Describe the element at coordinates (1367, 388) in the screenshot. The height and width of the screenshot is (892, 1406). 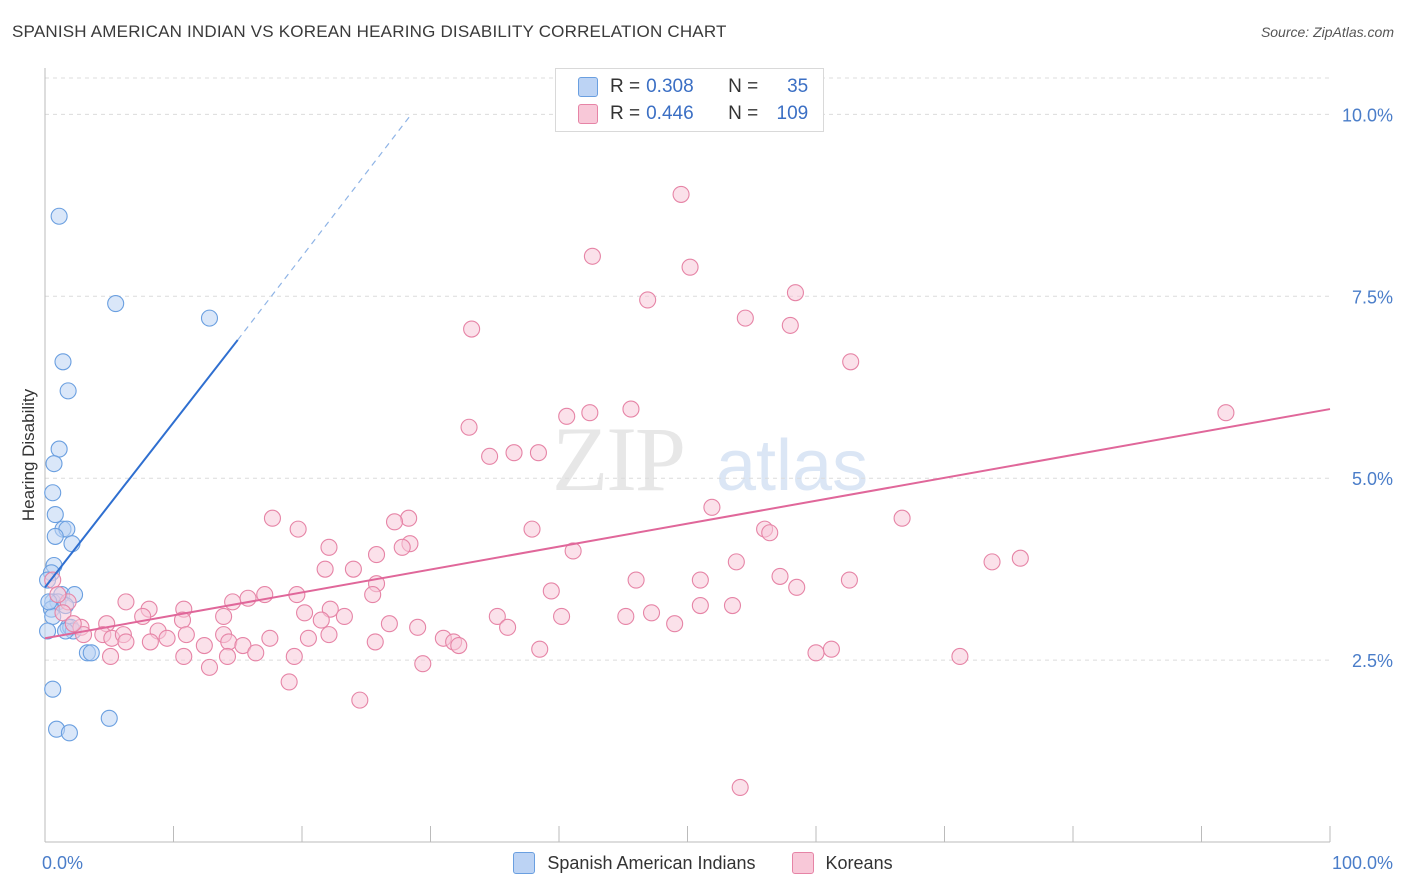
I see `y-tick-labels: 2.5% 5.0% 7.5% 10.0%` at that location.